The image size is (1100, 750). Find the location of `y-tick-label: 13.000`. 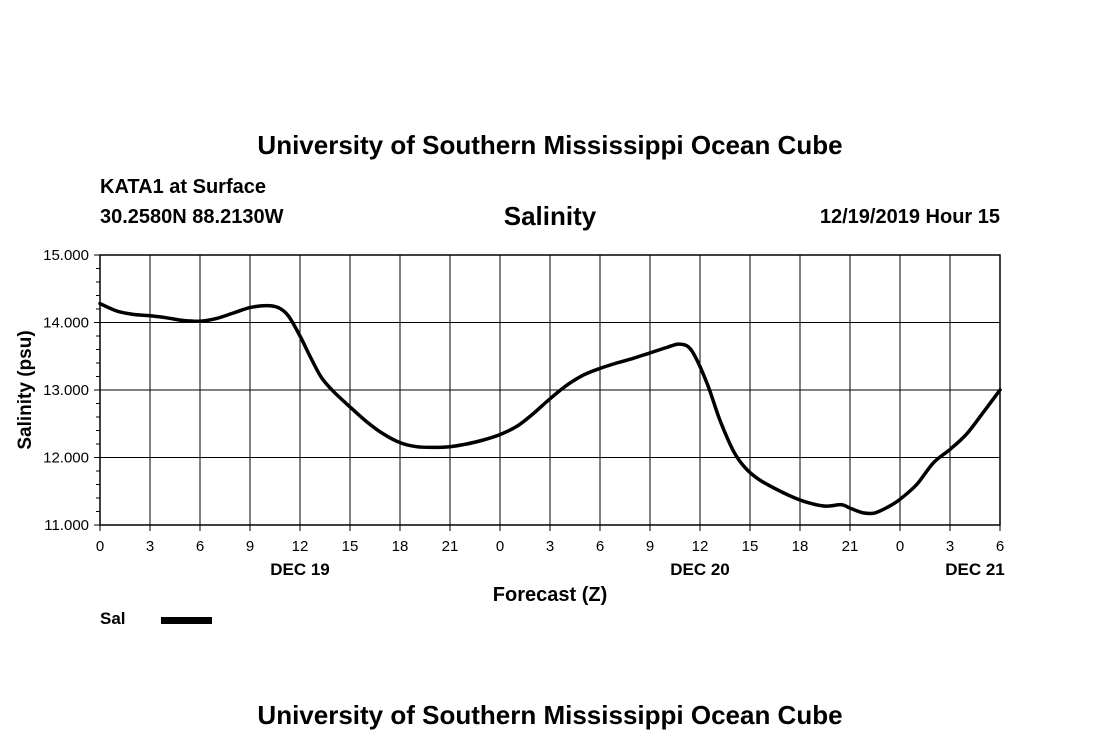

y-tick-label: 13.000 is located at coordinates (66, 390).